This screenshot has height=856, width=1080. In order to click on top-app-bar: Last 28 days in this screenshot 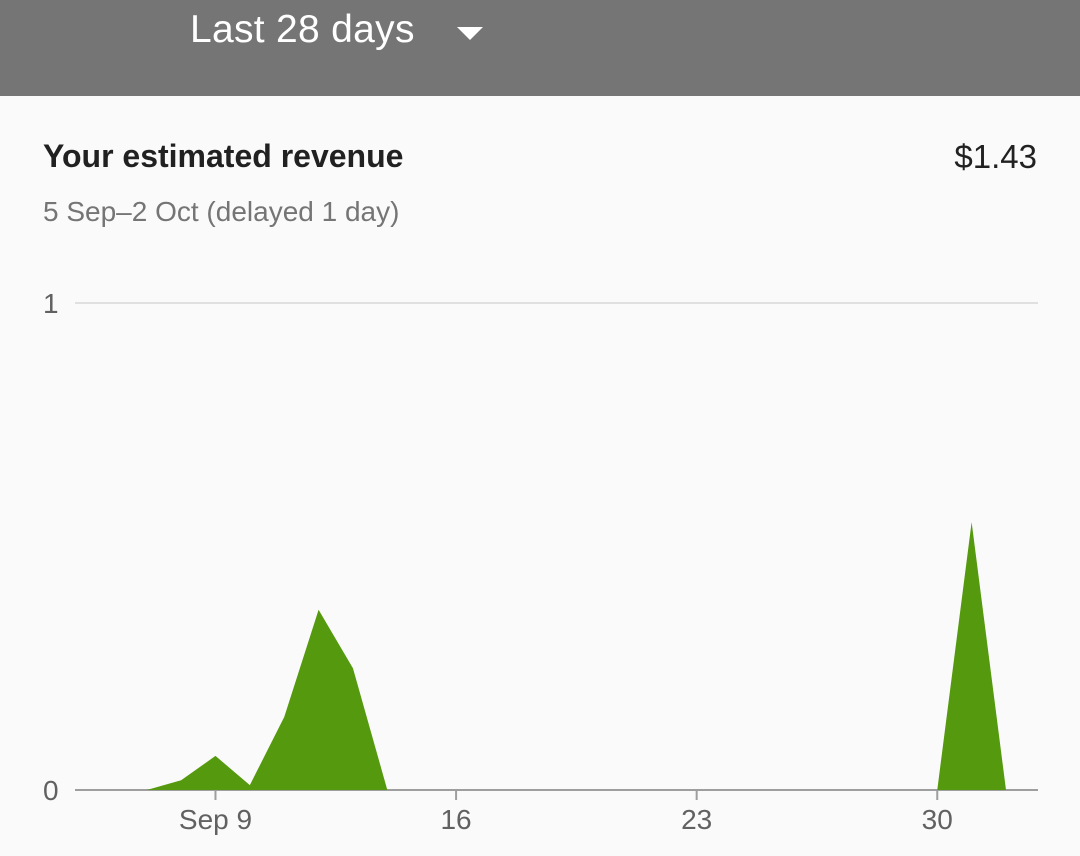, I will do `click(540, 48)`.